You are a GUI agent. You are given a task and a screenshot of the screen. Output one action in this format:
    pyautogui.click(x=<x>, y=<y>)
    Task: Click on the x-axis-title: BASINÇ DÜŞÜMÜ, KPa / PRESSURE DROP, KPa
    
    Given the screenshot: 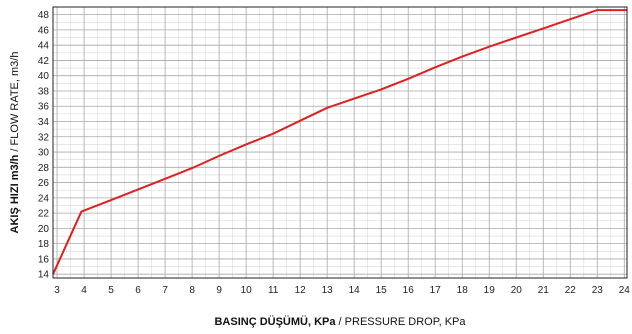 What is the action you would take?
    pyautogui.click(x=340, y=321)
    